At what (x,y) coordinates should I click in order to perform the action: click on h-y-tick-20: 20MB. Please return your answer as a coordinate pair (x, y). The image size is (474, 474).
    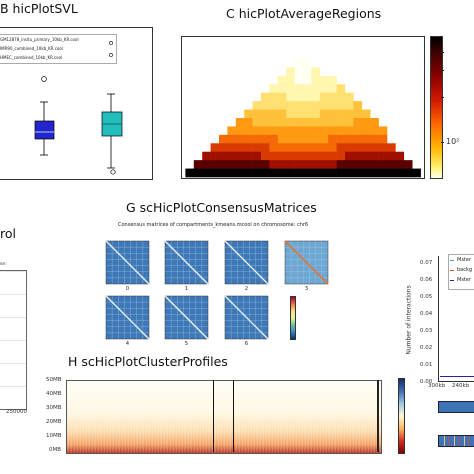
    Looking at the image, I should click on (54, 422).